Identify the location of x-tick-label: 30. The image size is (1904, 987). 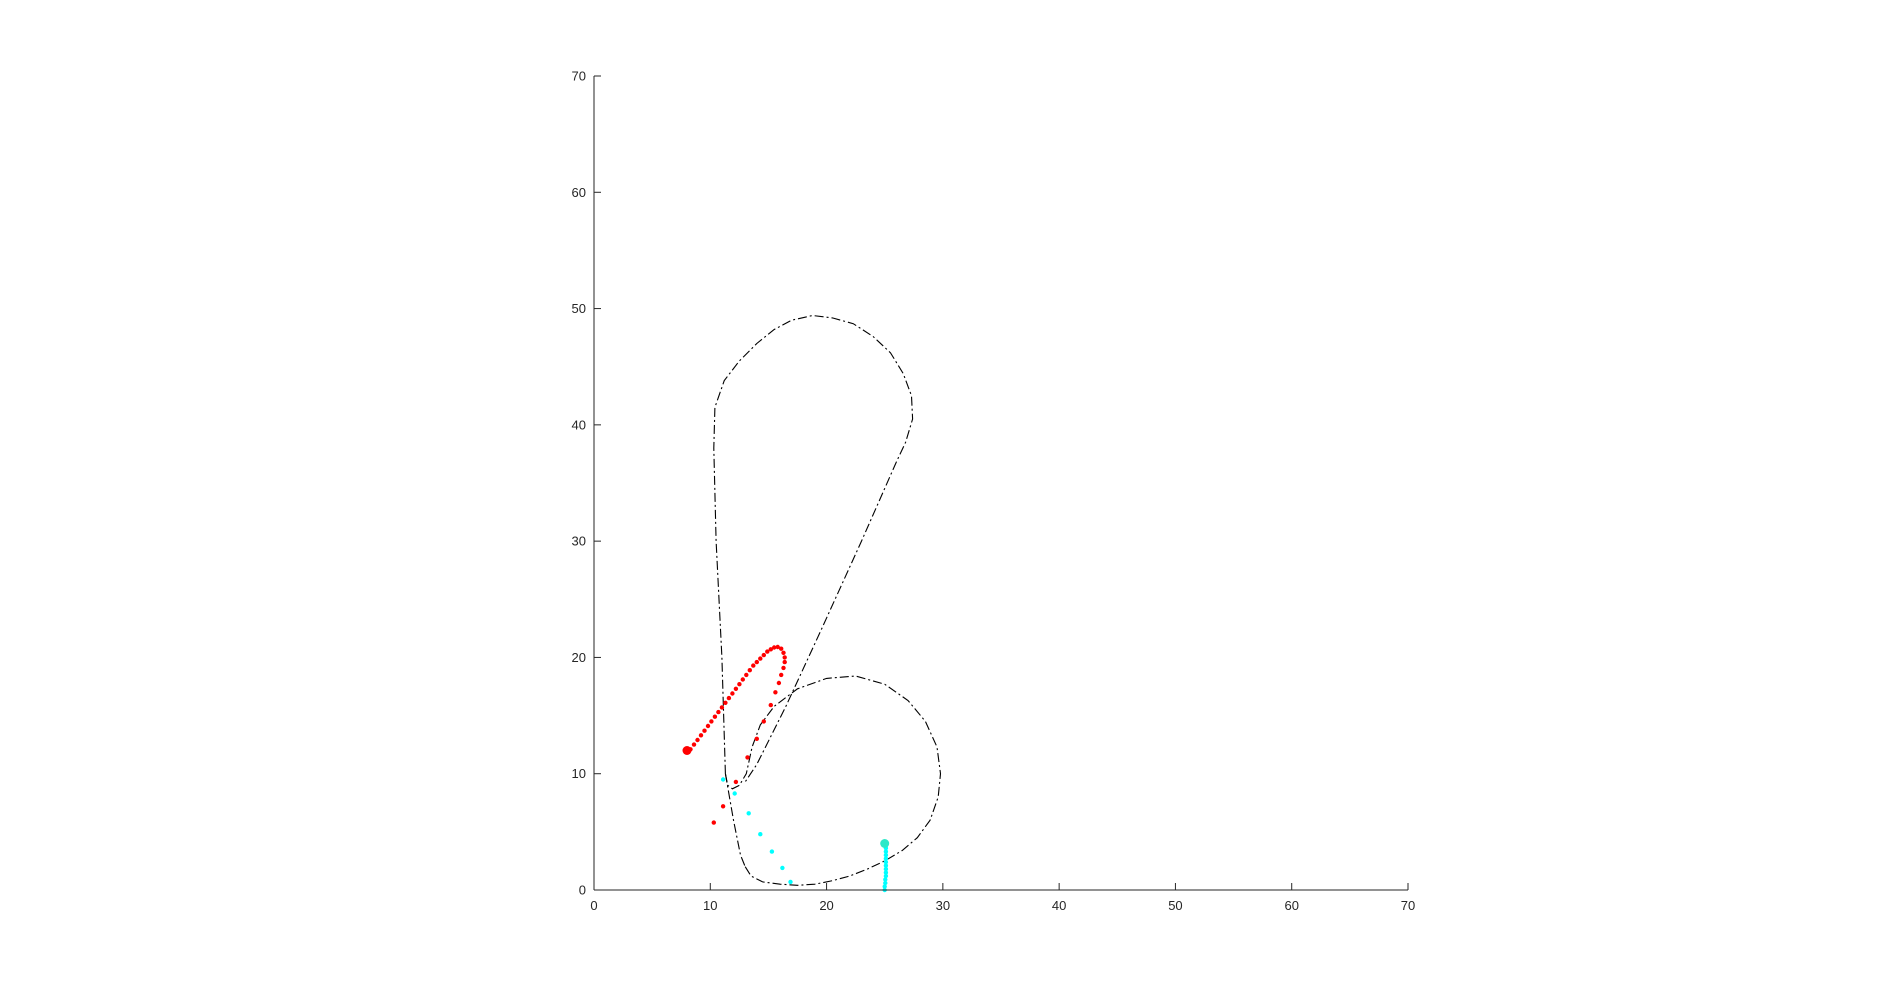
(943, 905).